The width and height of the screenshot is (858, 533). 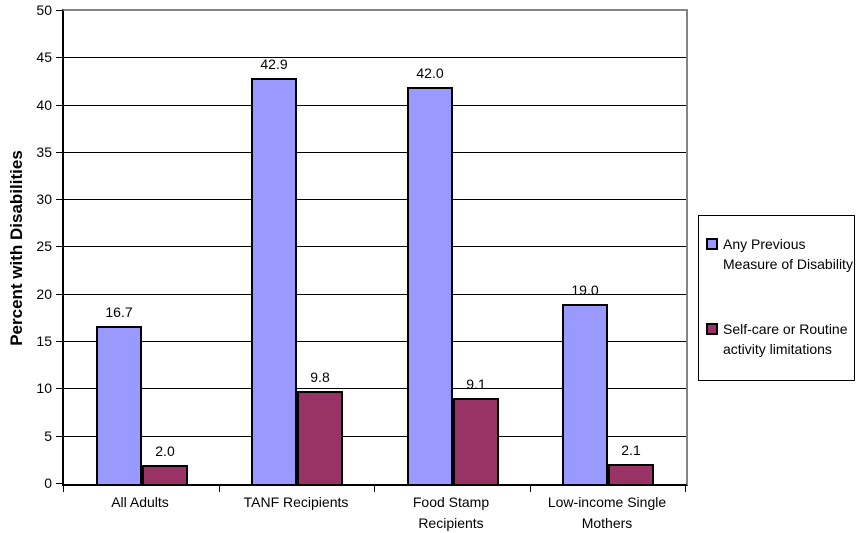 What do you see at coordinates (451, 523) in the screenshot?
I see `category-label-line: Recipients` at bounding box center [451, 523].